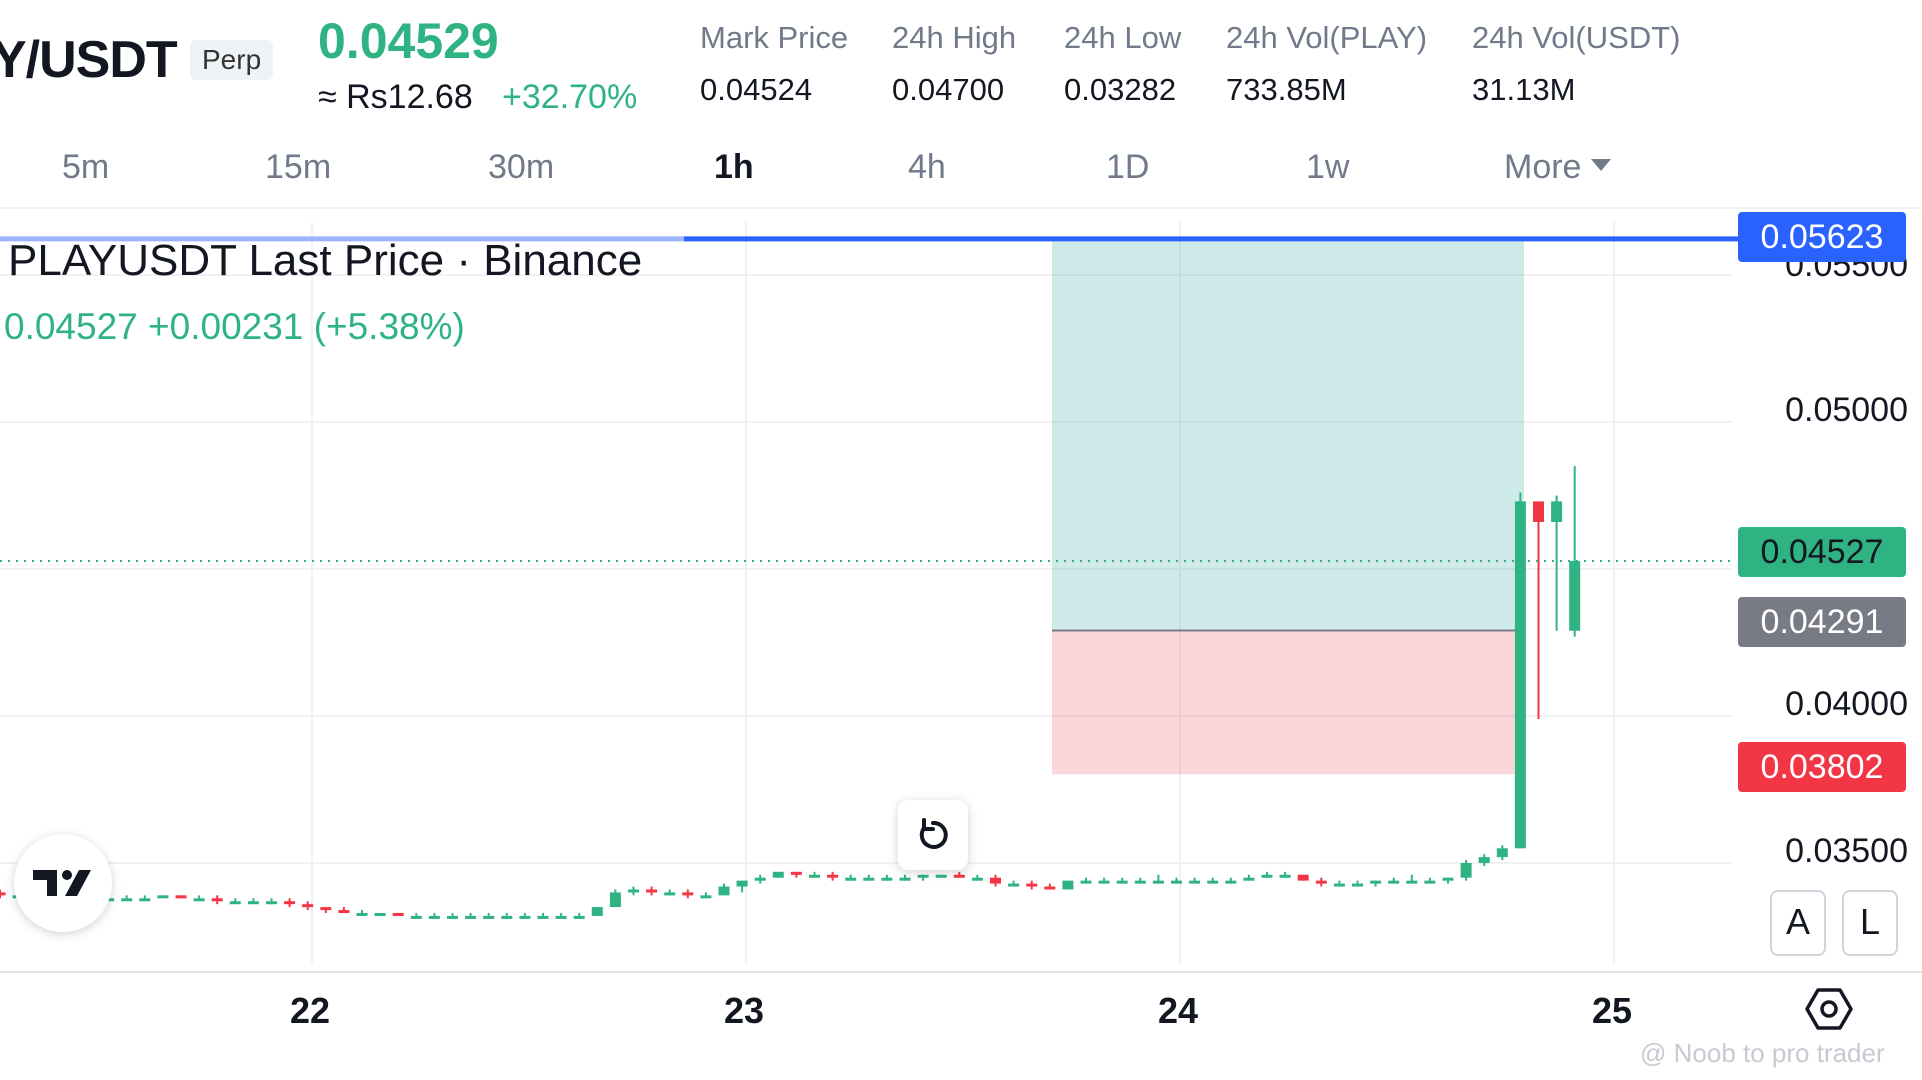 This screenshot has height=1080, width=1922. Describe the element at coordinates (1286, 89) in the screenshot. I see `stat-value: 733.85M` at that location.